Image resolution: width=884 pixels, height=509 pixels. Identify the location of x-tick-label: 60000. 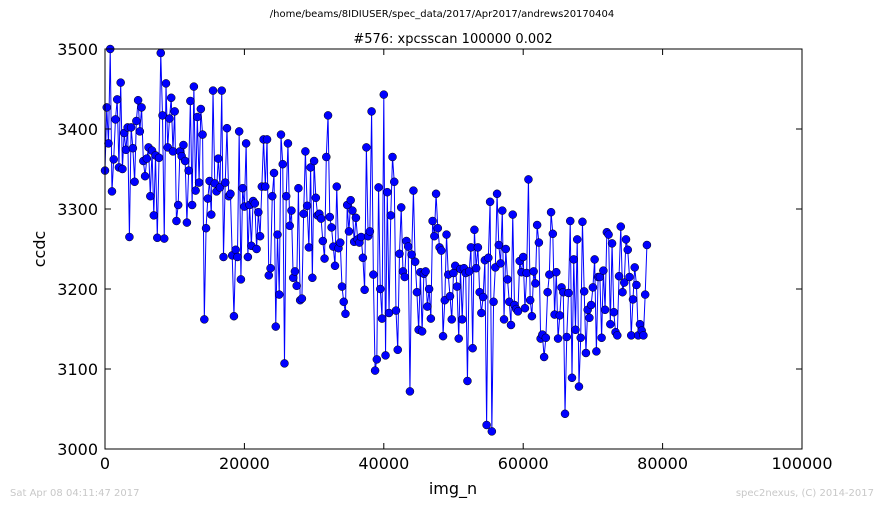
(523, 463).